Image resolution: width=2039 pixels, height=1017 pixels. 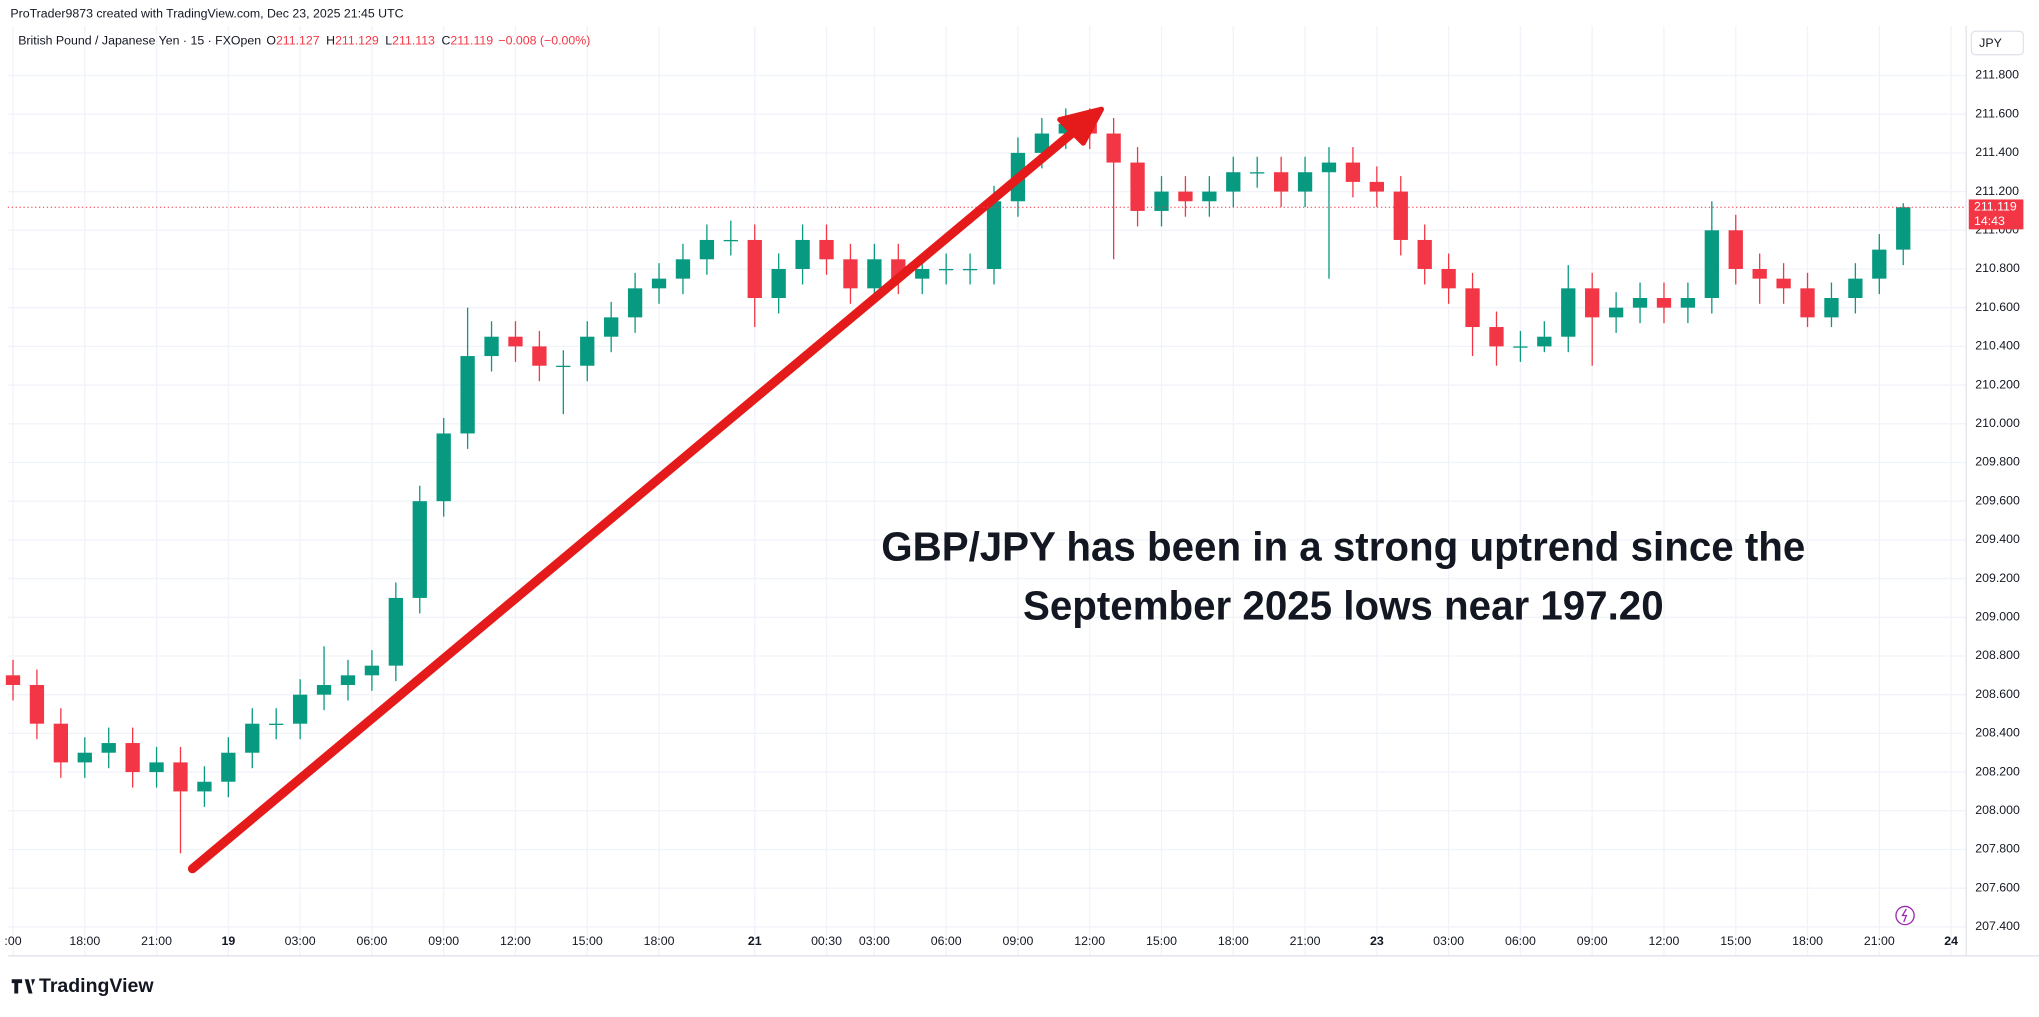 I want to click on brand-logo, so click(x=23, y=986).